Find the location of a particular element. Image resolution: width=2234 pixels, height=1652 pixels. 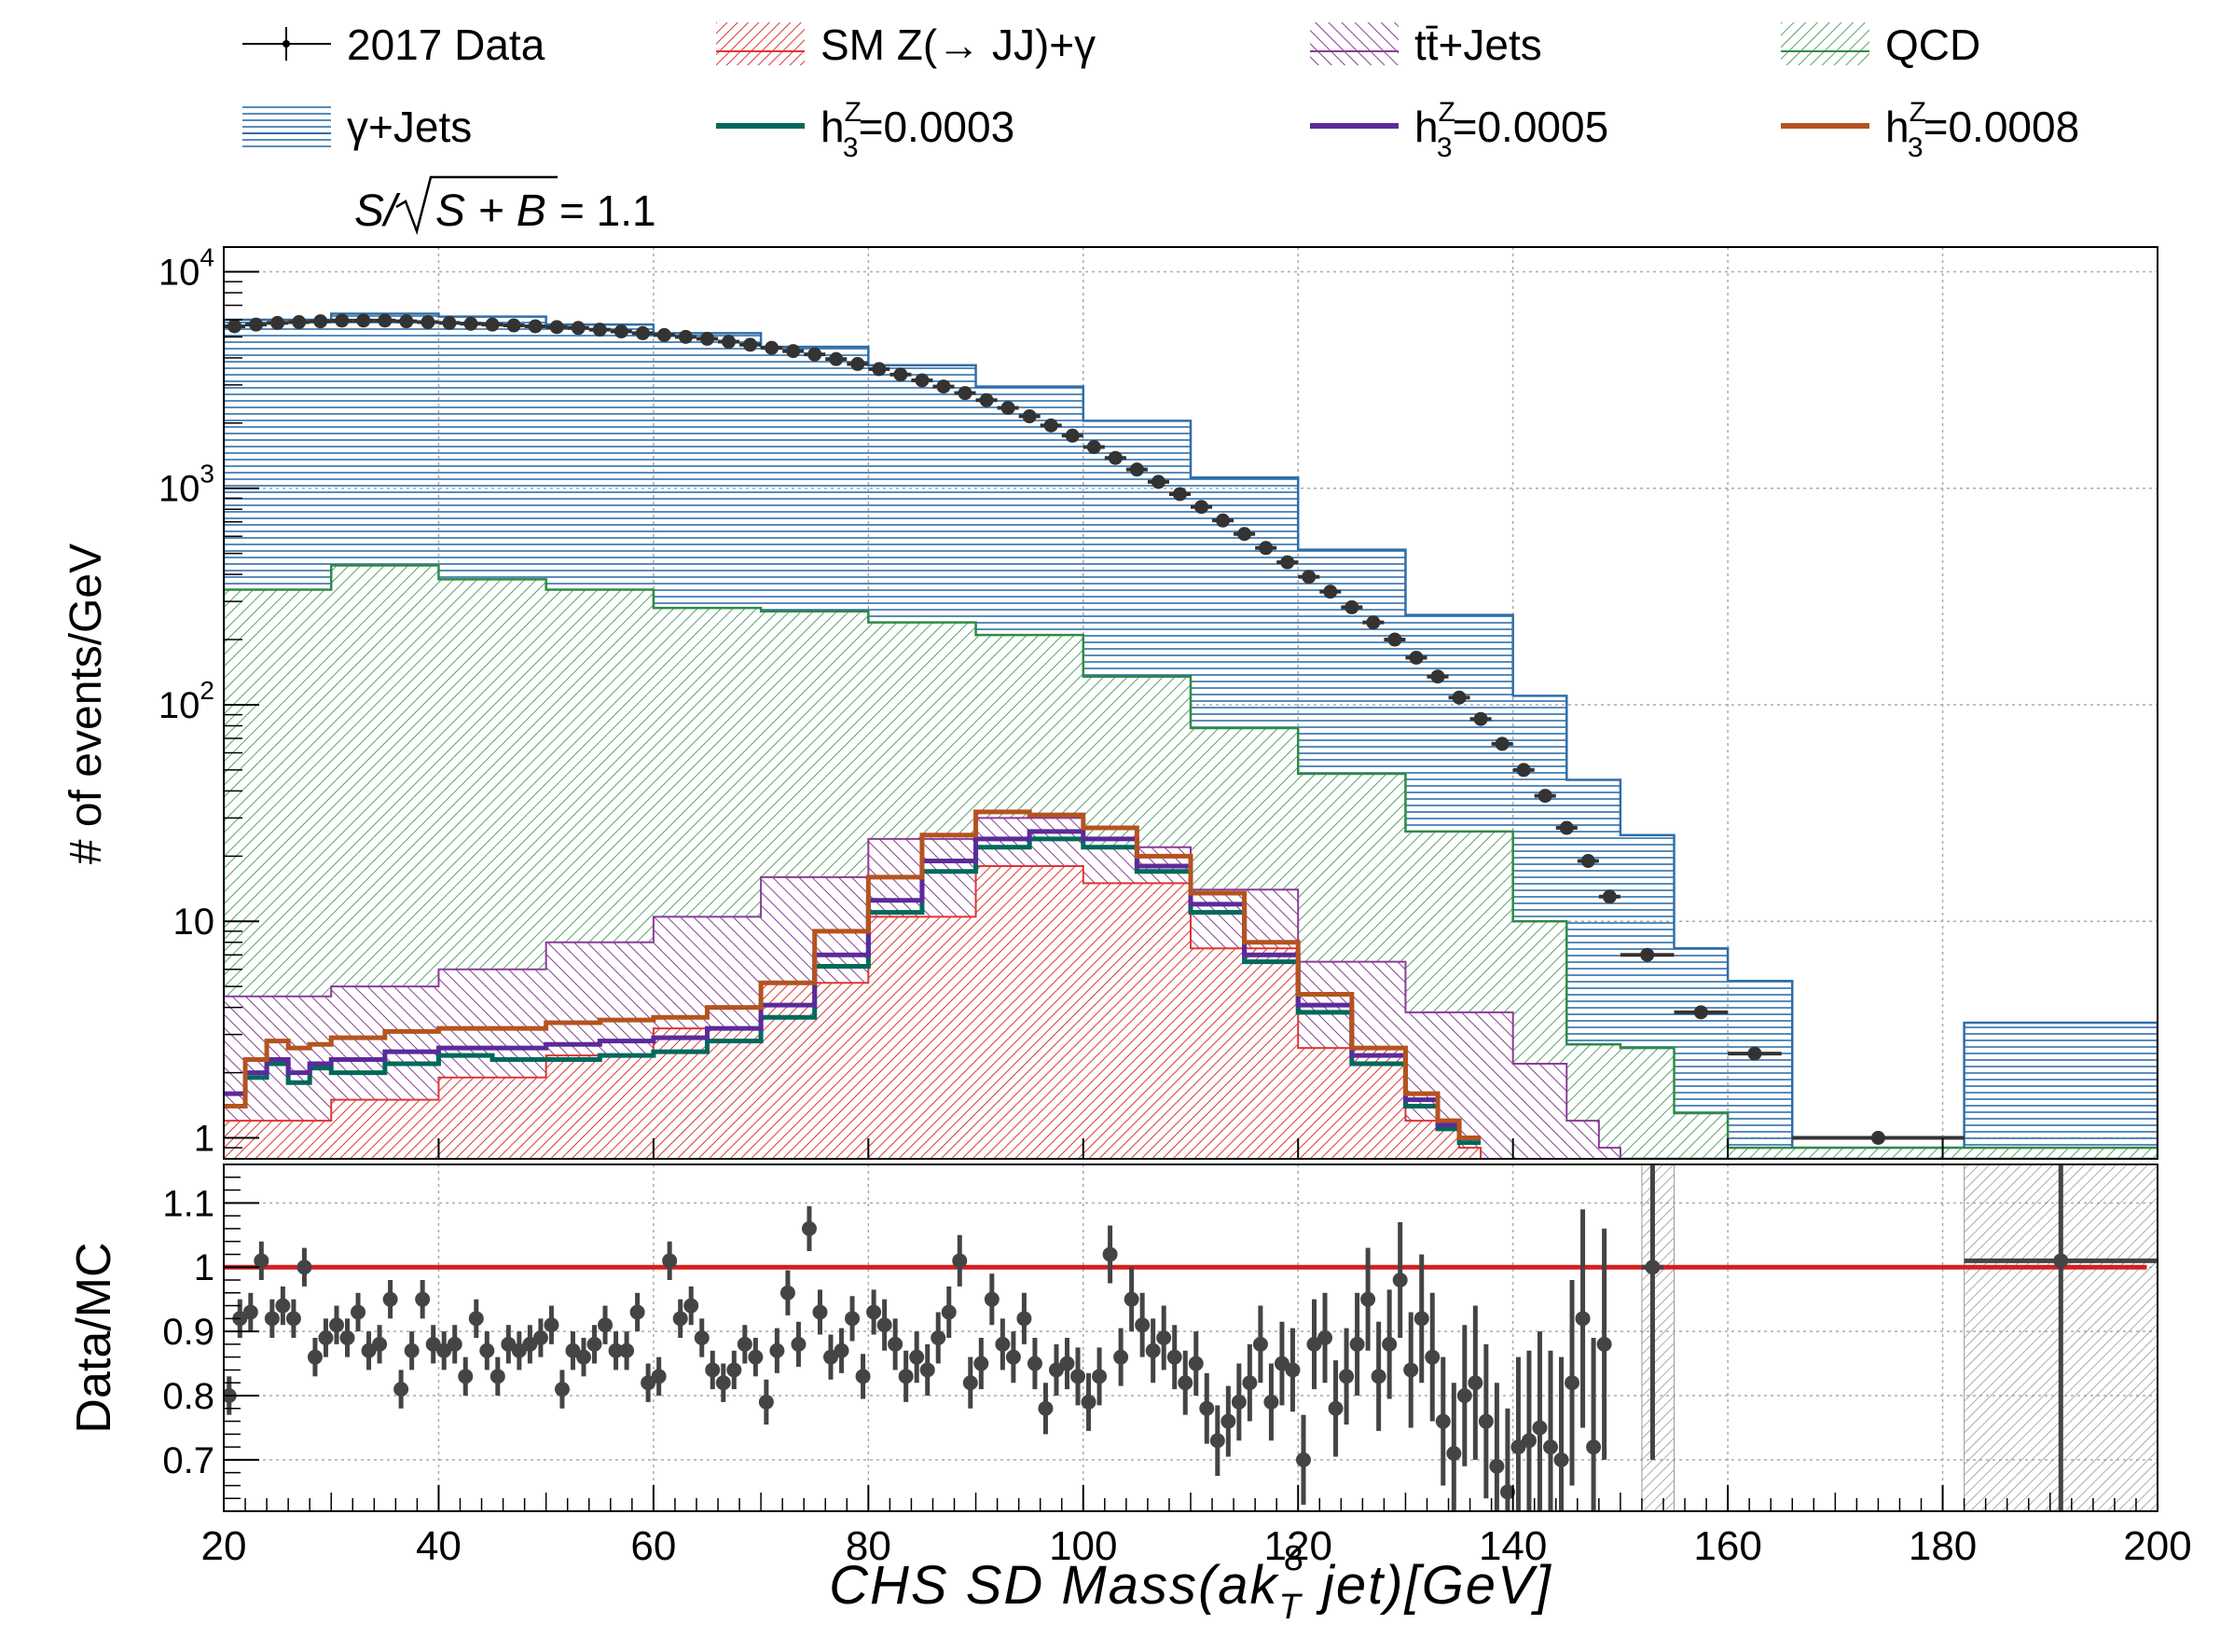

legend-item-ttbar: tt̄+Jets is located at coordinates (1426, 45).